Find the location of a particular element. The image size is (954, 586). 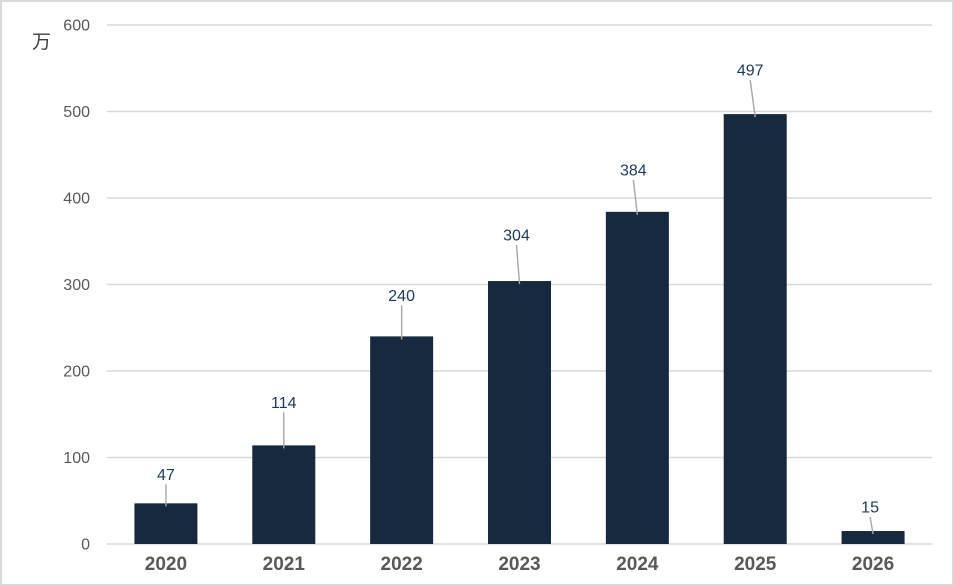

data-label: 497 is located at coordinates (750, 71).